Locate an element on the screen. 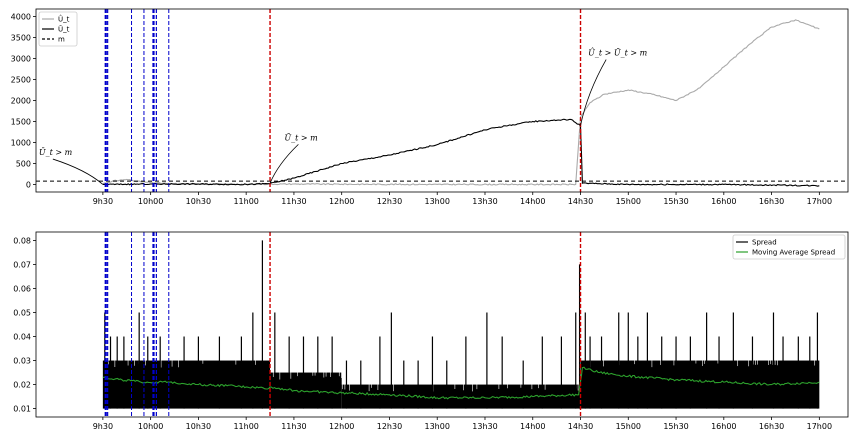 The width and height of the screenshot is (849, 431). legend-entry-label: Ū_t is located at coordinates (64, 29).